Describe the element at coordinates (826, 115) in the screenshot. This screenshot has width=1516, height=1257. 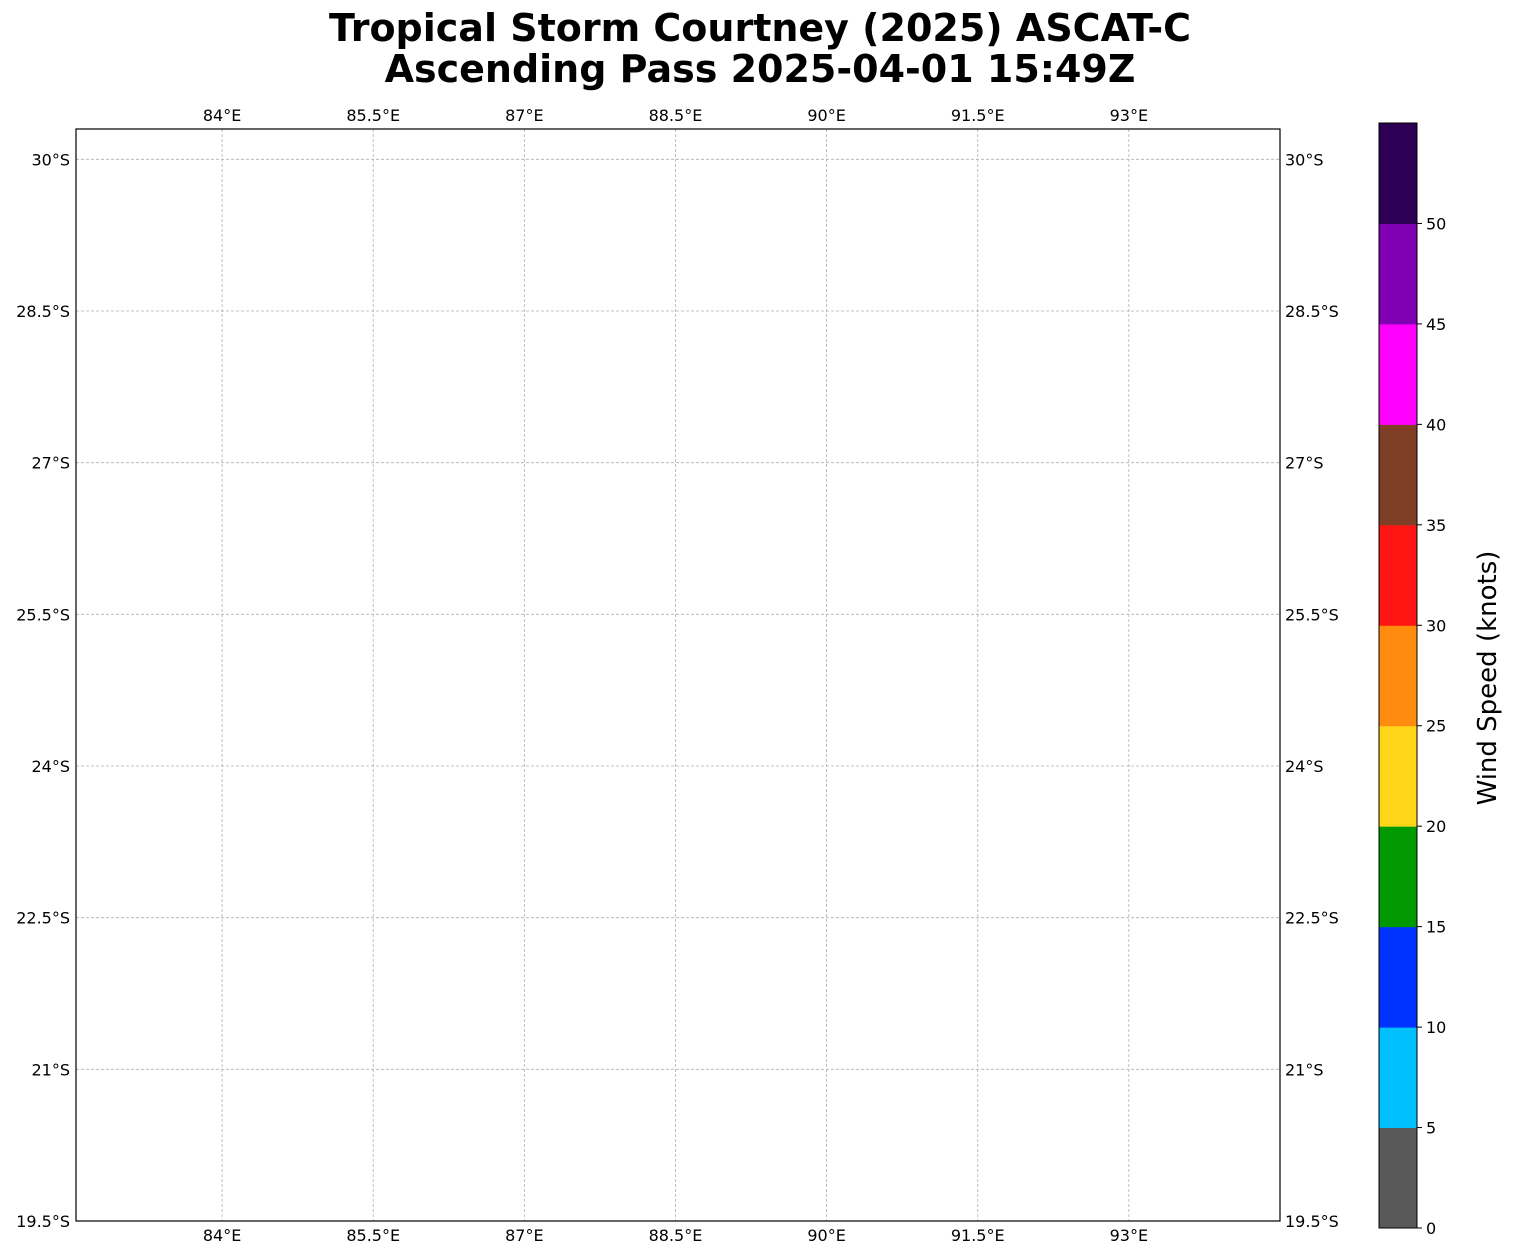
I see `lon-tick-label-top: 90°E` at that location.